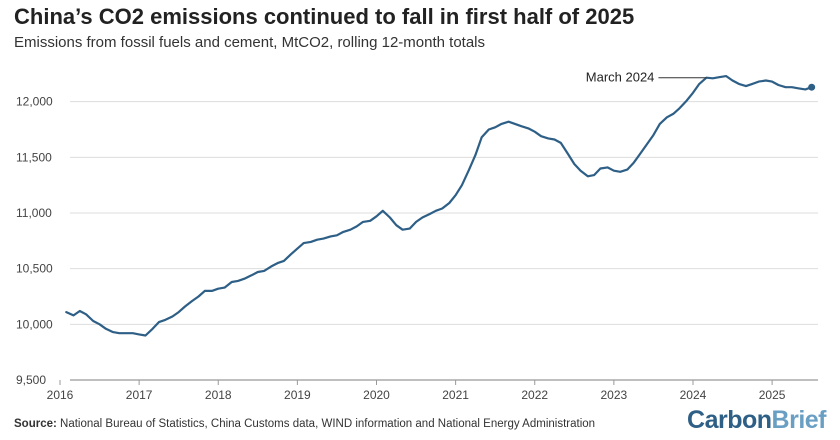  I want to click on carbonbrief-logo: CarbonBrief, so click(756, 420).